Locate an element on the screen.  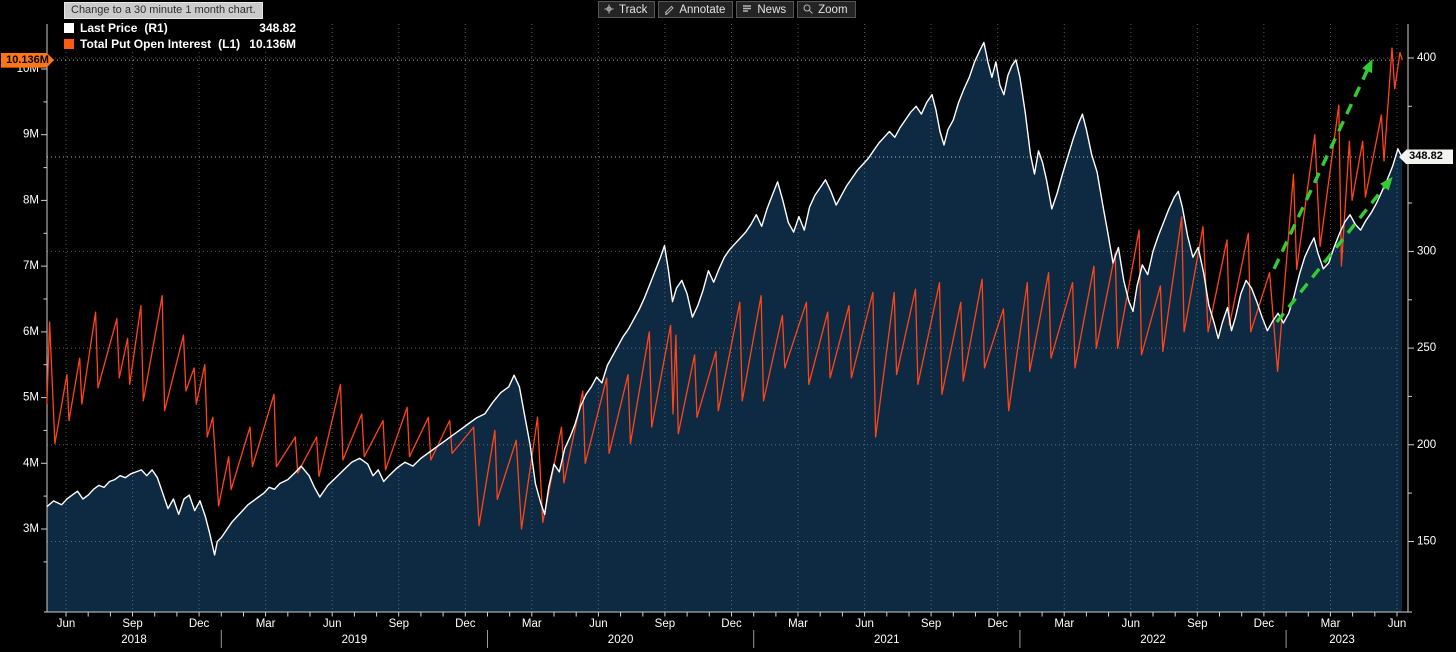
left-axis-label: 8M is located at coordinates (31, 200).